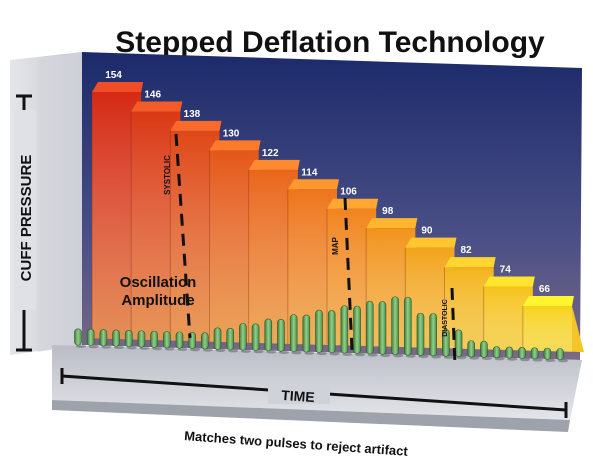 This screenshot has width=593, height=475. What do you see at coordinates (152, 94) in the screenshot?
I see `step-pressure-label: 146` at bounding box center [152, 94].